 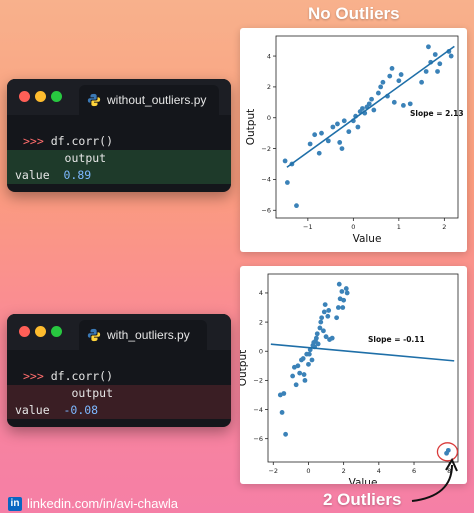 I want to click on window-titlebar: without_outliers.py, so click(x=119, y=97).